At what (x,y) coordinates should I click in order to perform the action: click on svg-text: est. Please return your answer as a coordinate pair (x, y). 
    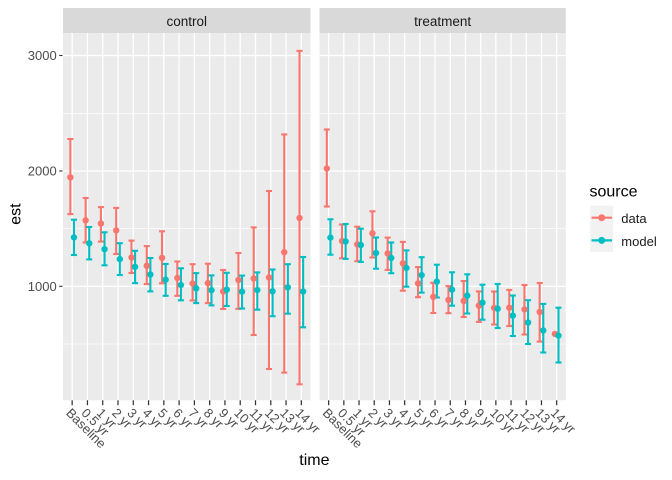
    Looking at the image, I should click on (15, 214).